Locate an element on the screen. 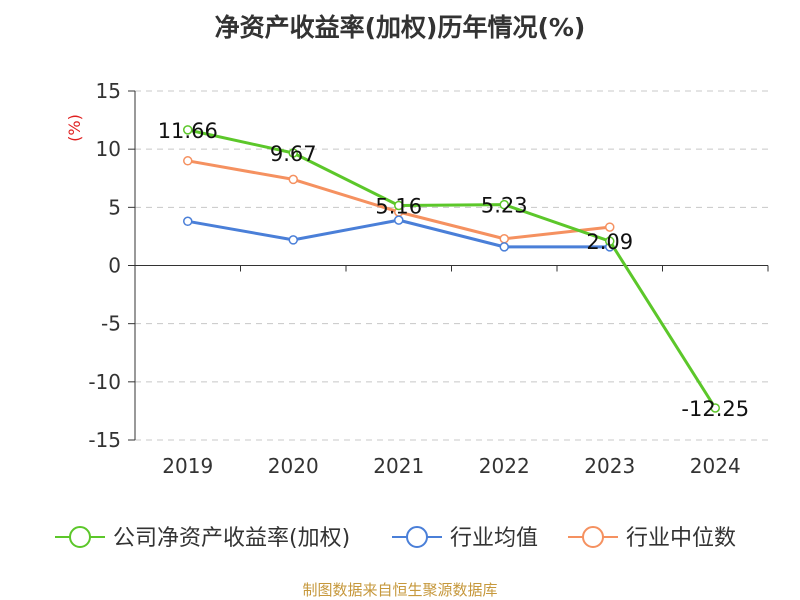  y-tick-label: 10 is located at coordinates (108, 149).